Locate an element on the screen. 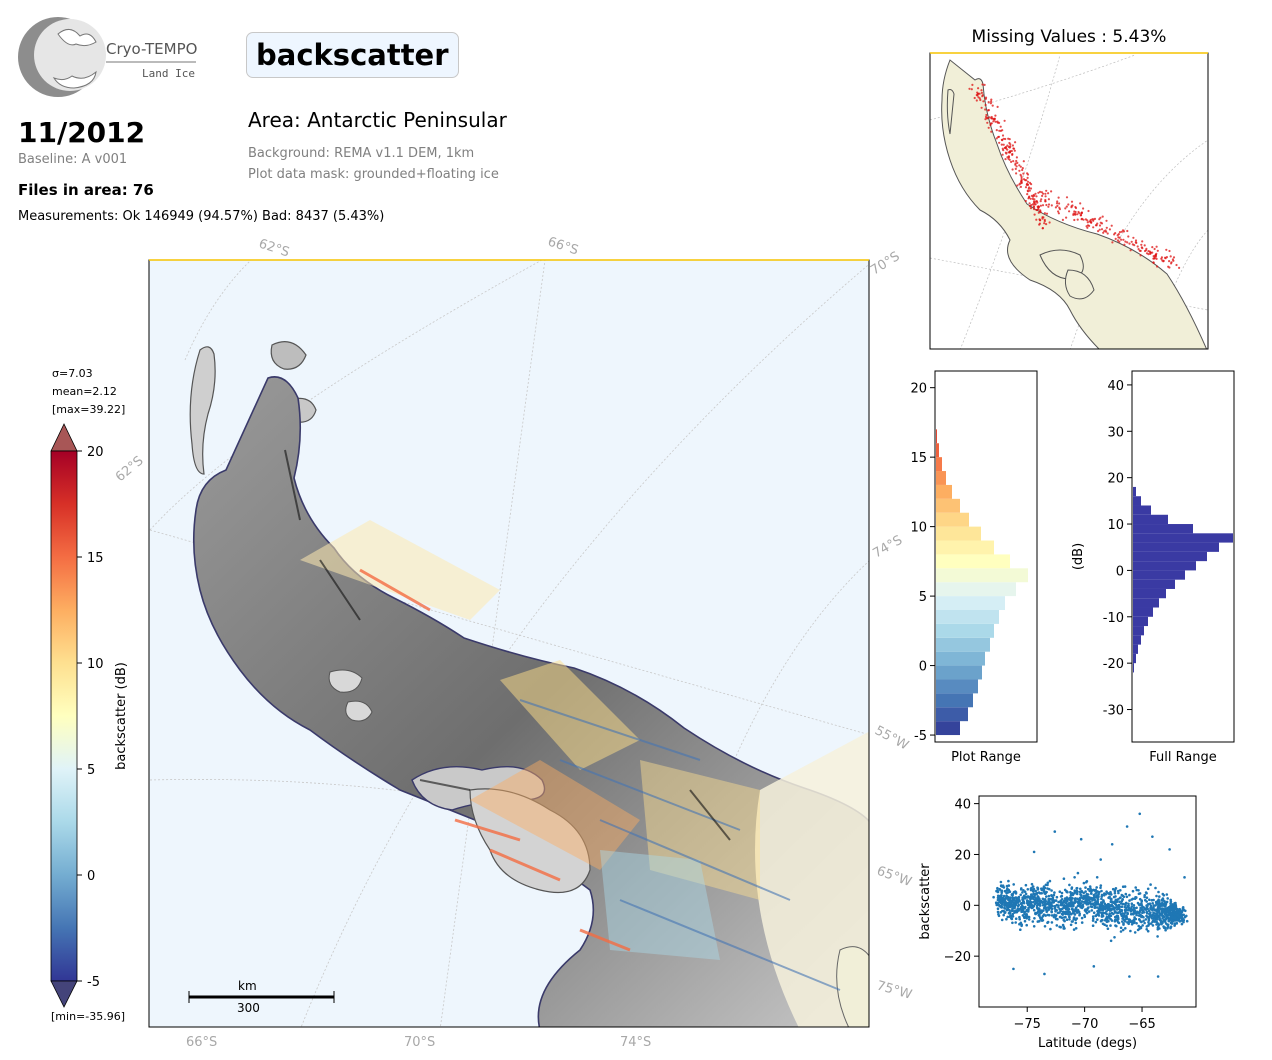 The width and height of the screenshot is (1272, 1060). colorbar-min-extend is located at coordinates (64, 994).